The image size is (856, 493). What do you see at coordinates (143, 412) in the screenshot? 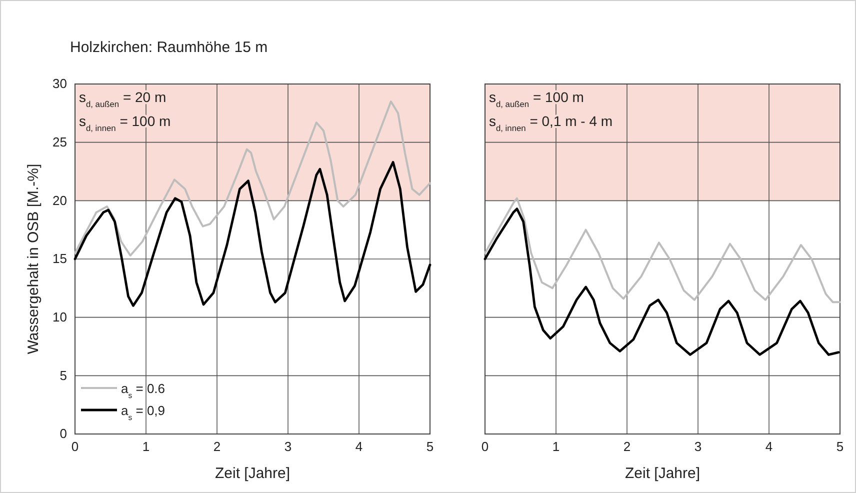
I see `legend-label: a$_{s}$ = 0,9` at bounding box center [143, 412].